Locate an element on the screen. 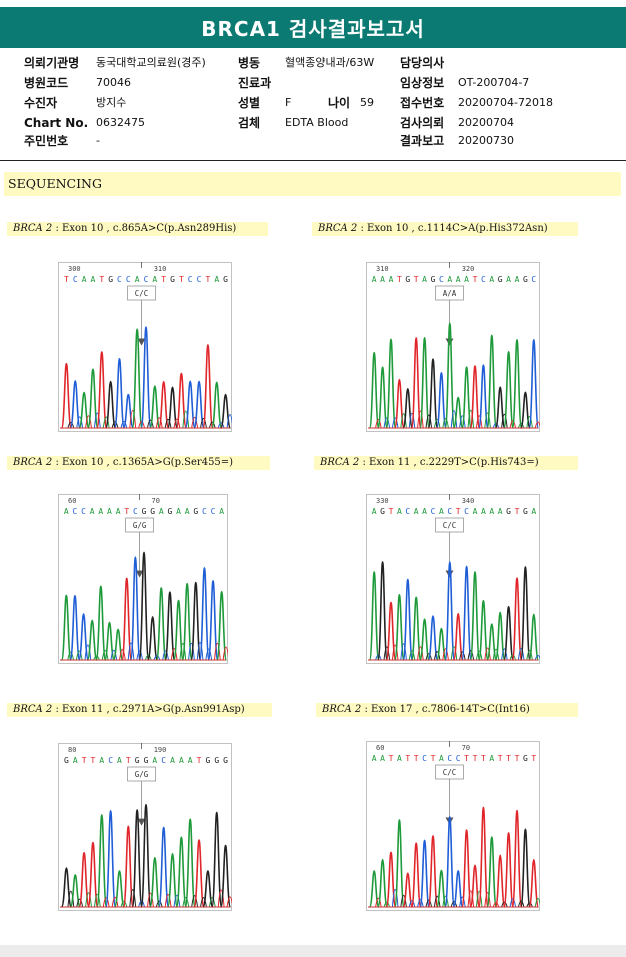  doctor-label: 담당의사 is located at coordinates (422, 63).